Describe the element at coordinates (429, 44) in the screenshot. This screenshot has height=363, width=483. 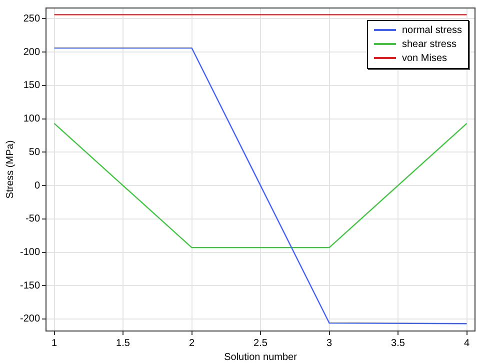
I see `legend-label: shear stress` at that location.